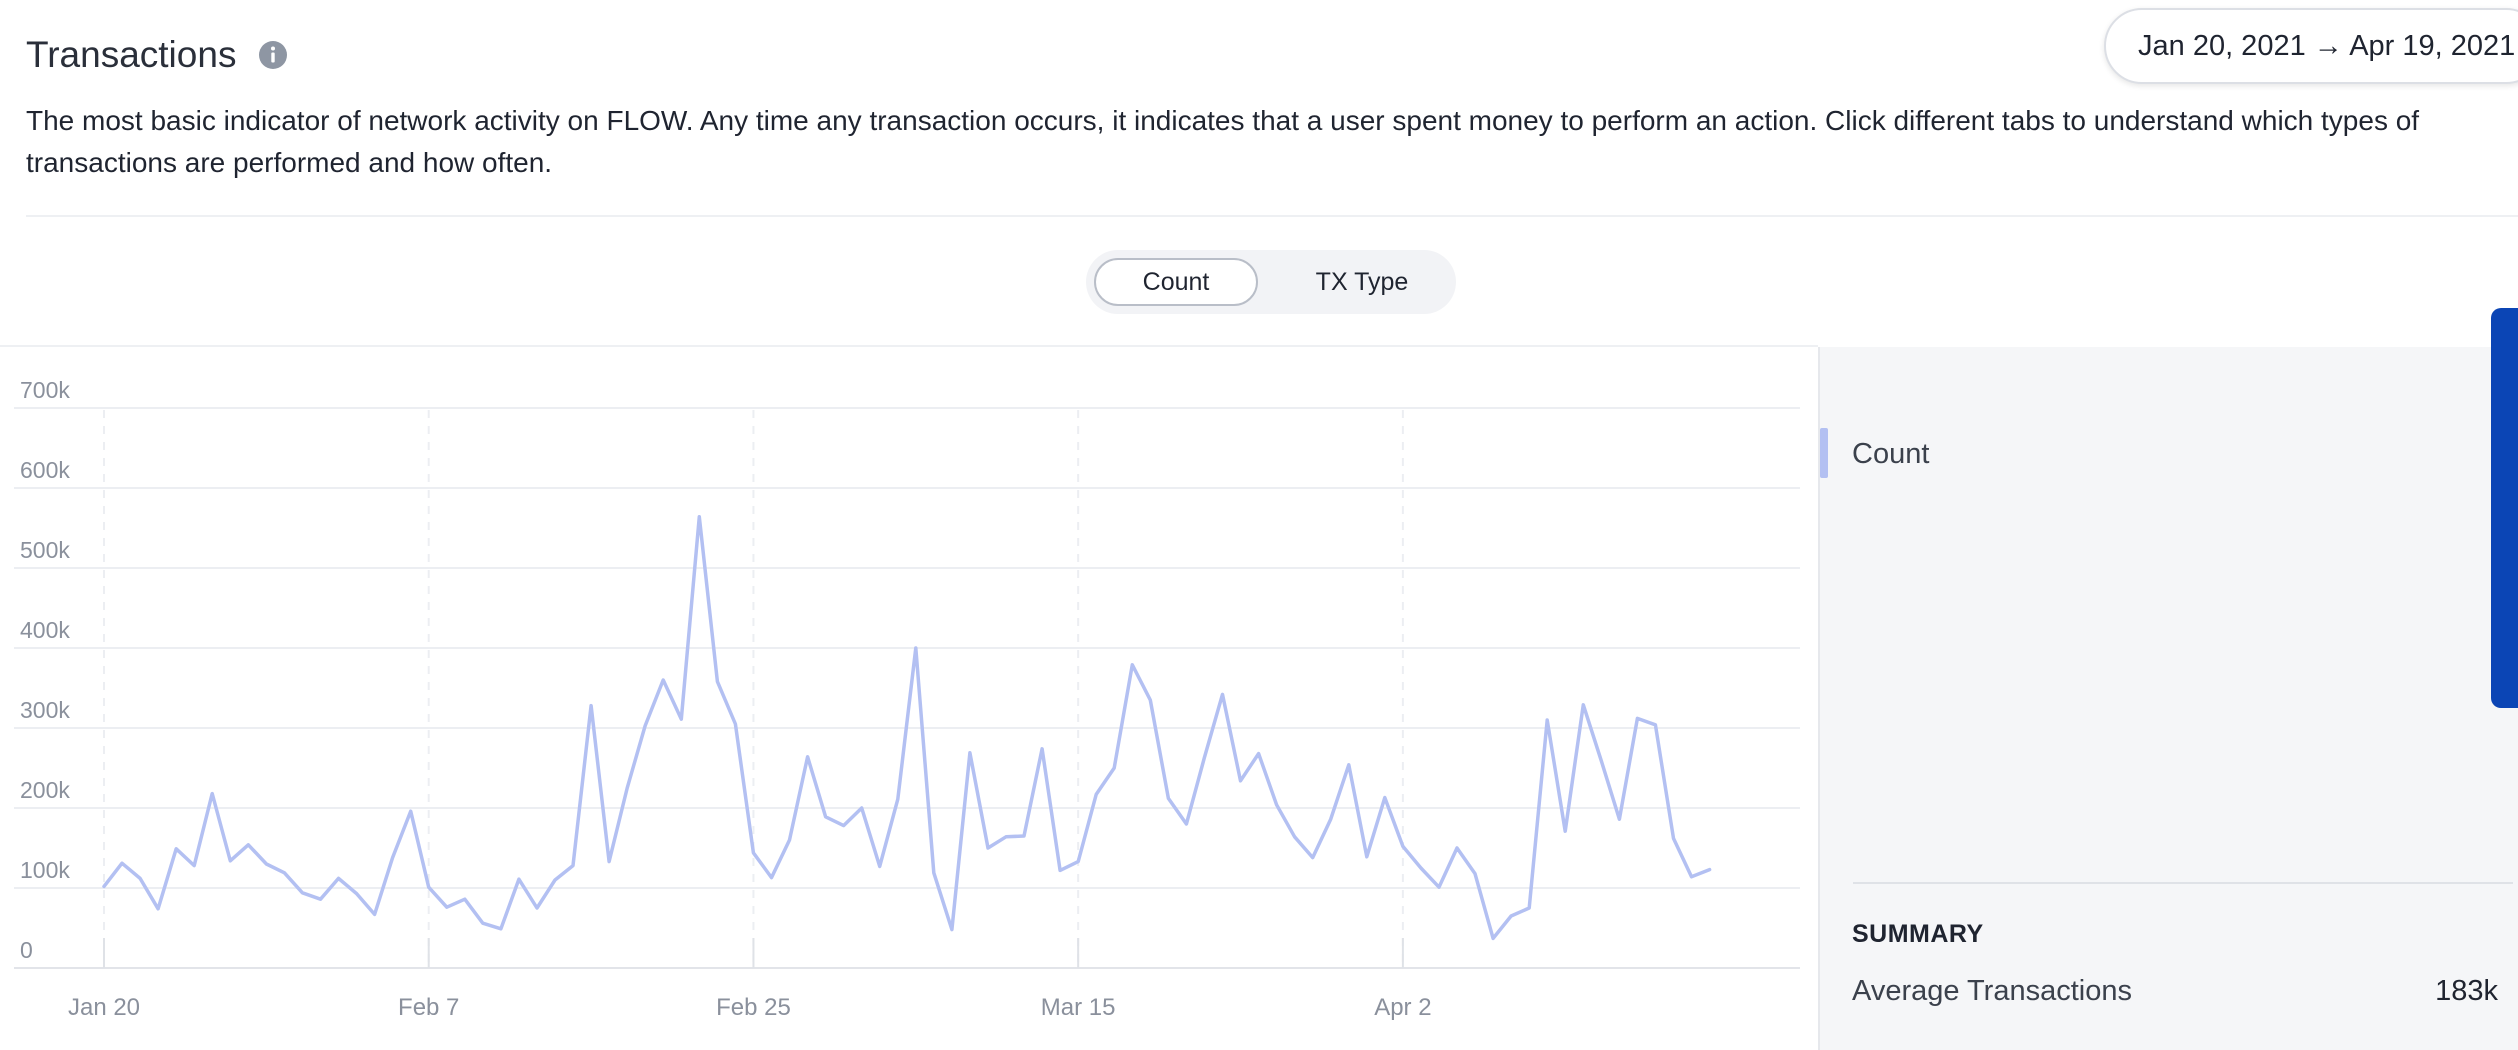  I want to click on y-tick-label: 700k, so click(45, 390).